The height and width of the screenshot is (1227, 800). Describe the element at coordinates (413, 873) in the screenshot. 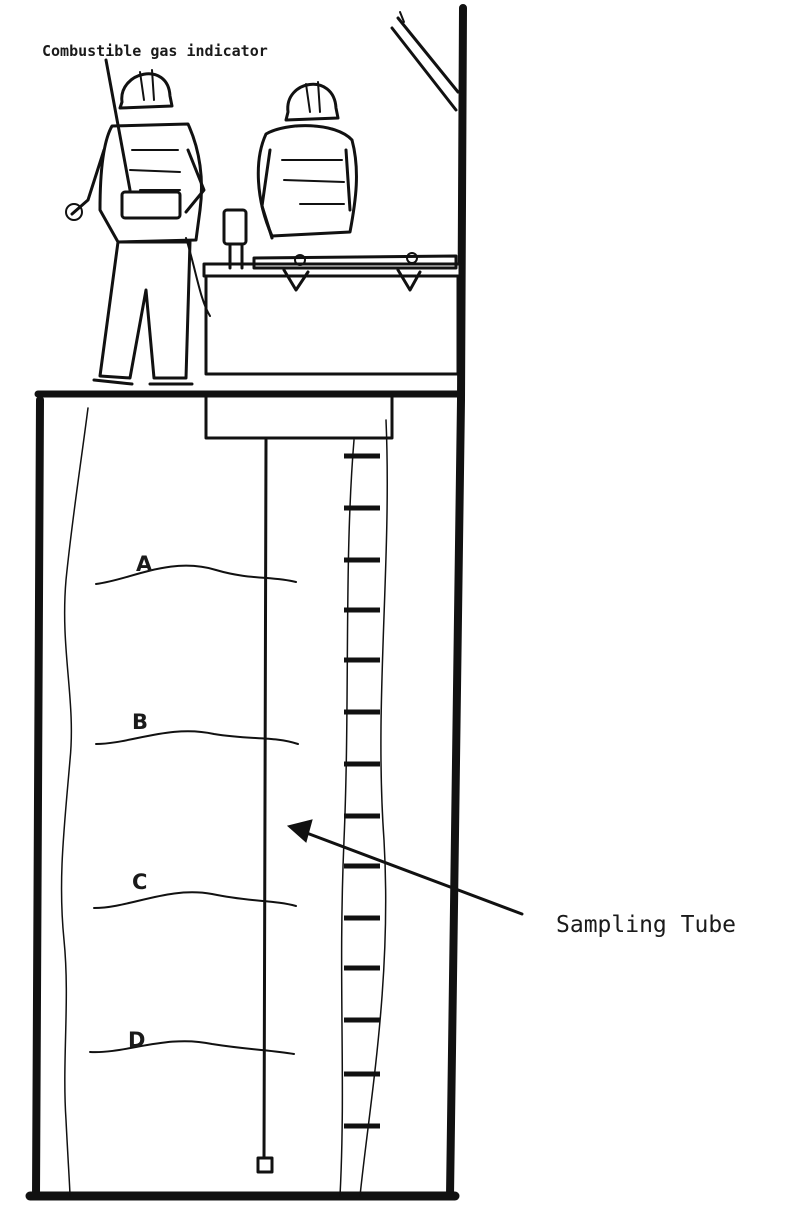

I see `callout-arrow-line` at that location.